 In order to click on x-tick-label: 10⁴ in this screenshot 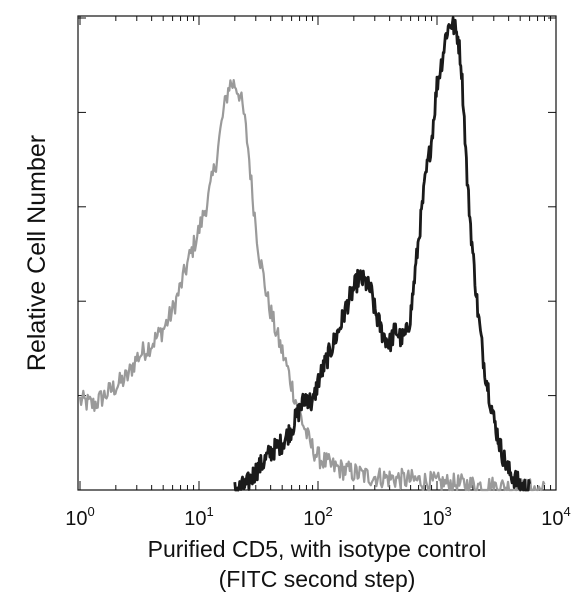, I will do `click(555, 517)`.